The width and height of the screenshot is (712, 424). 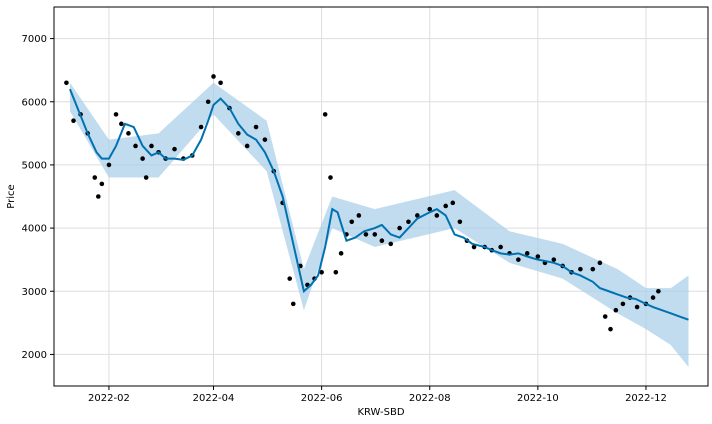 I want to click on y-axis: 2000 3000 4000 5000 6000 7000, so click(x=38, y=197).